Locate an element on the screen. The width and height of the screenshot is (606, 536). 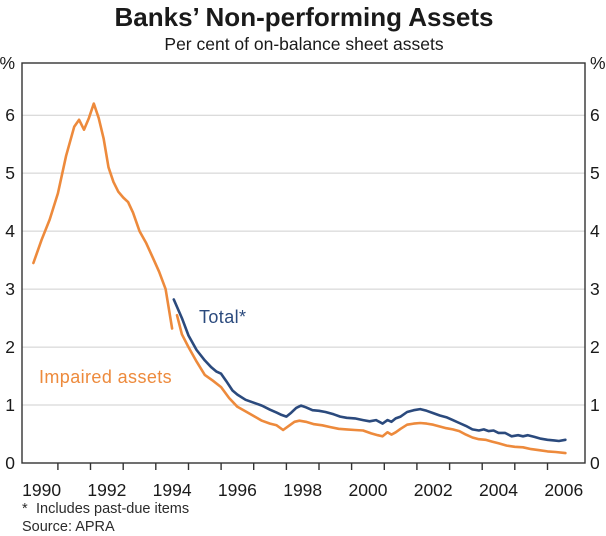
series-label-total: Total* is located at coordinates (222, 317).